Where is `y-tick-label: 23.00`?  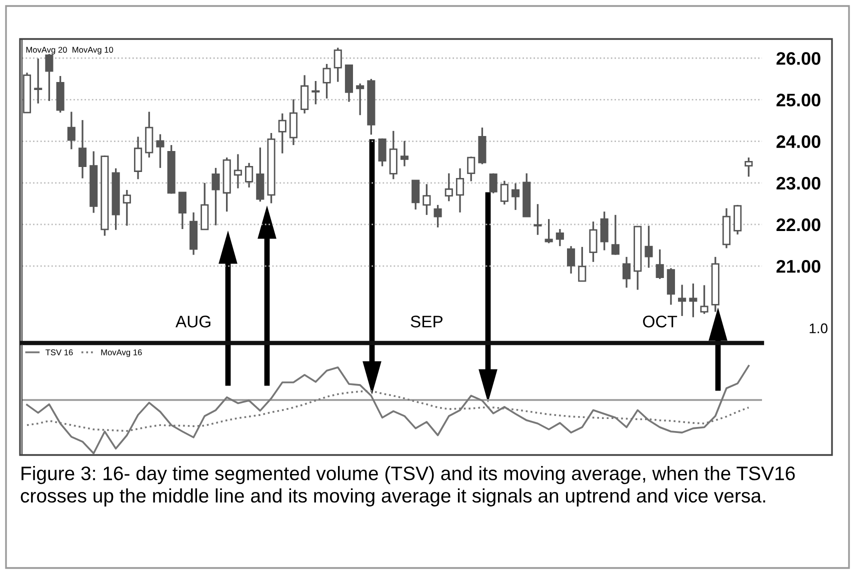 y-tick-label: 23.00 is located at coordinates (798, 183).